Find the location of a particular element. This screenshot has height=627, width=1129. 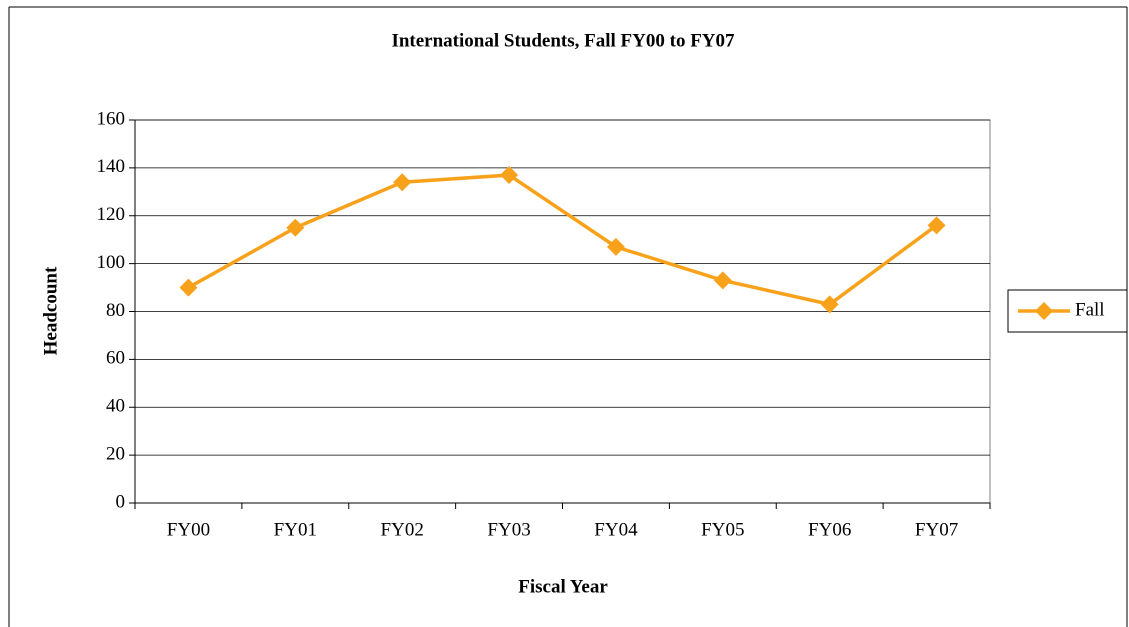

x-tick-label: FY07 is located at coordinates (936, 529).